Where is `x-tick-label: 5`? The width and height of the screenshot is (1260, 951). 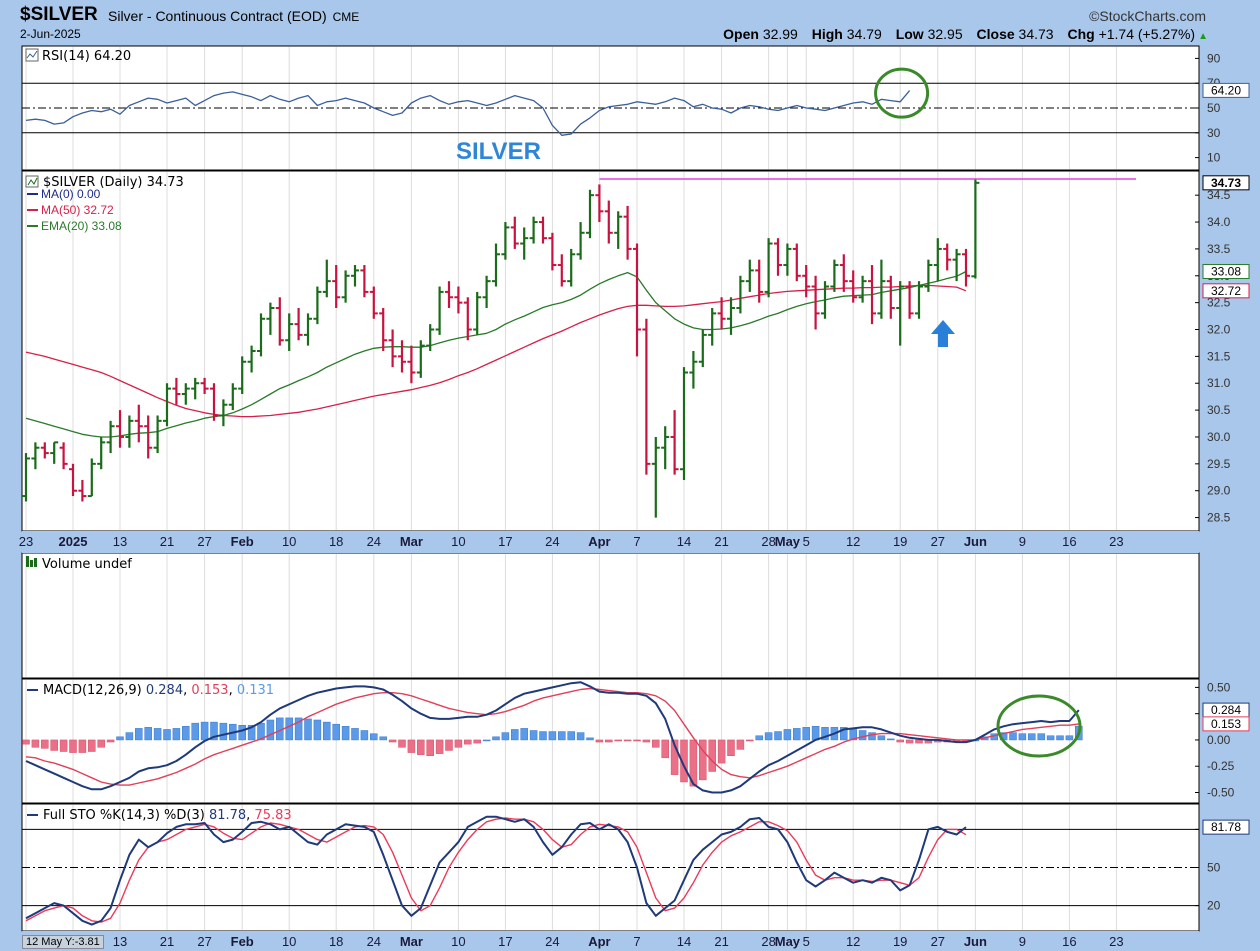 x-tick-label: 5 is located at coordinates (806, 941).